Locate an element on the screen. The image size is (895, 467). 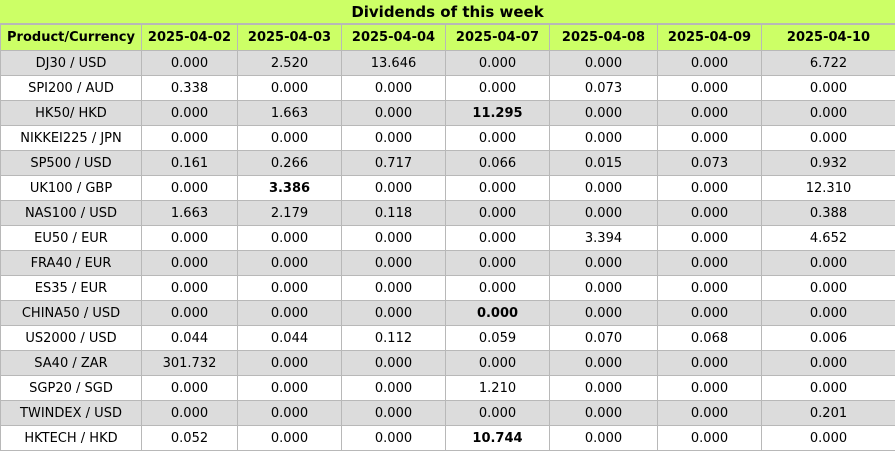
dividend-value-cell: 0.059 is located at coordinates (497, 338).